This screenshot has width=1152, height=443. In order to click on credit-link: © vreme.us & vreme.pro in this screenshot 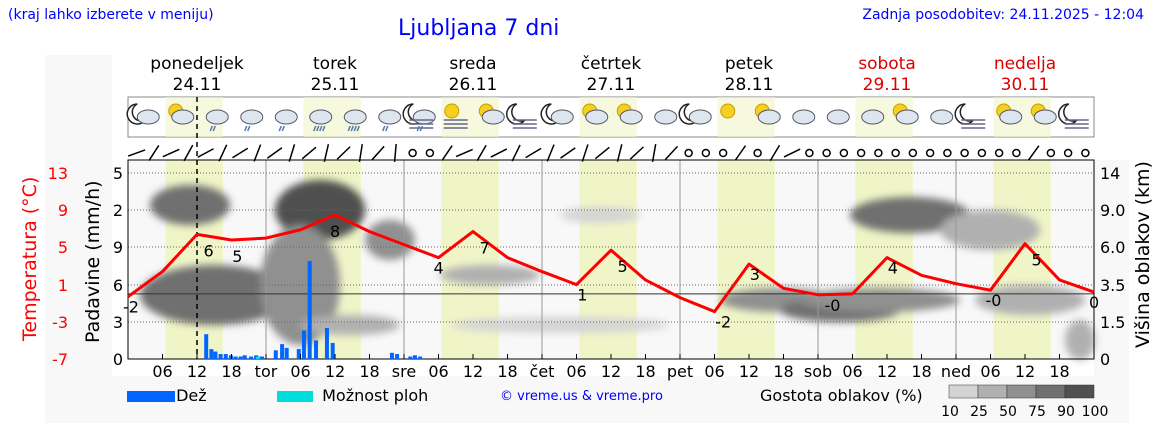, I will do `click(581, 396)`.